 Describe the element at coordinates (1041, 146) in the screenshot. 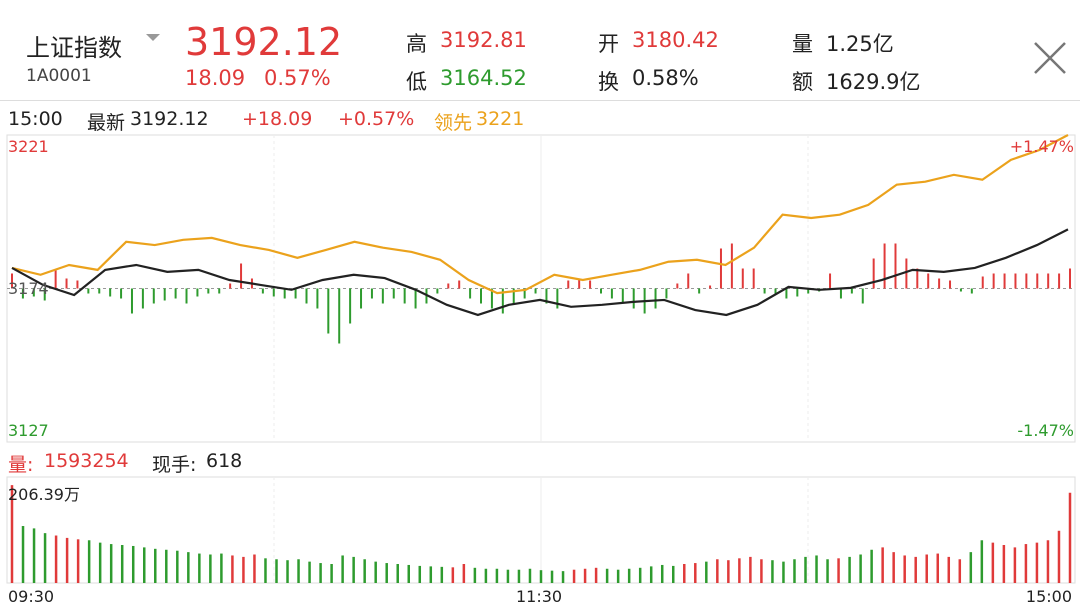

I see `axis-top-pct: +1.47%` at that location.